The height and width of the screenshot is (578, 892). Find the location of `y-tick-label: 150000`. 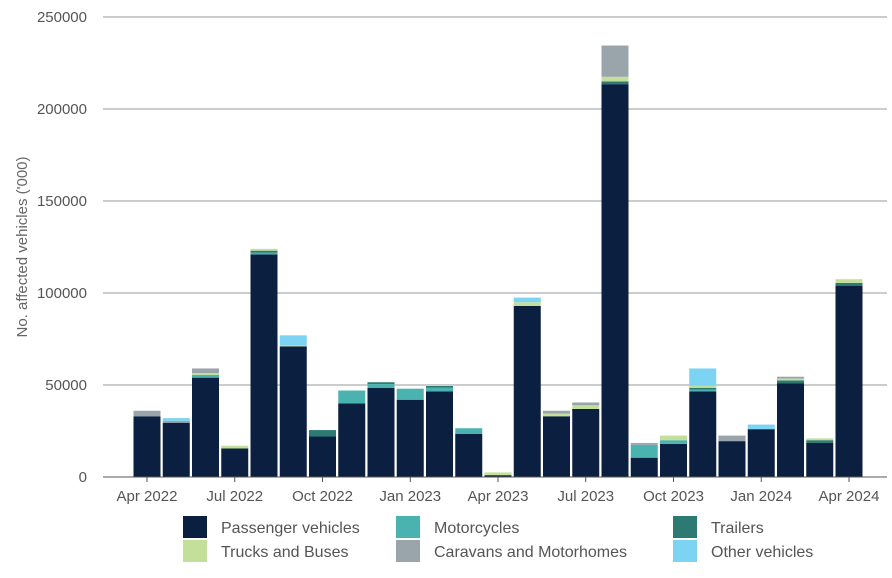

y-tick-label: 150000 is located at coordinates (62, 201).